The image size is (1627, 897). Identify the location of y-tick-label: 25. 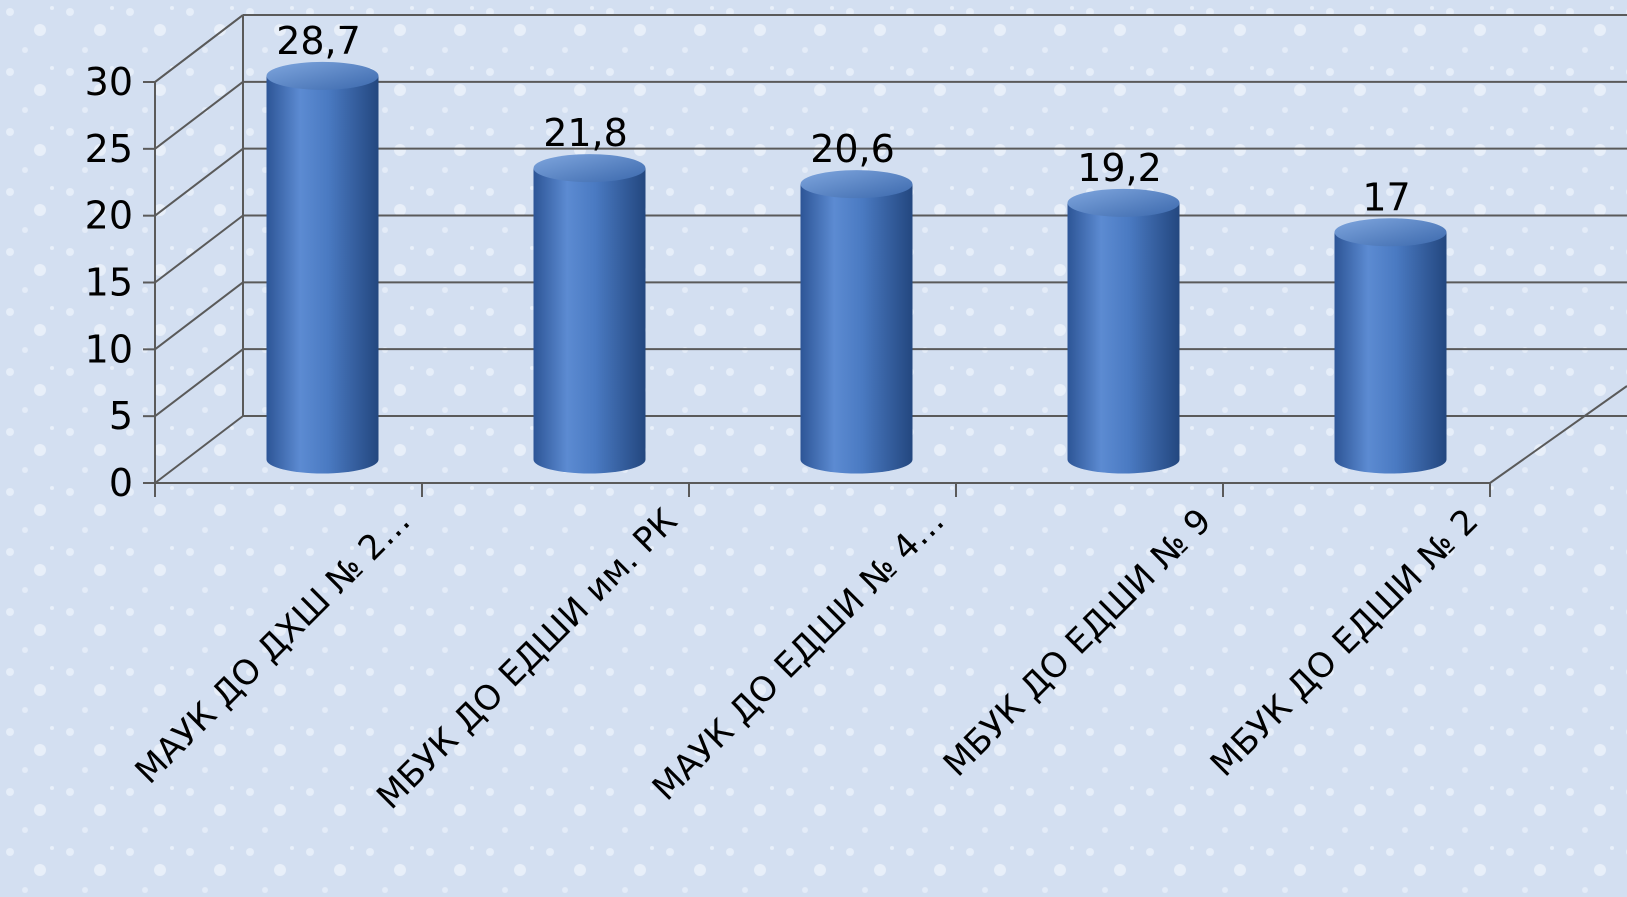
(109, 149).